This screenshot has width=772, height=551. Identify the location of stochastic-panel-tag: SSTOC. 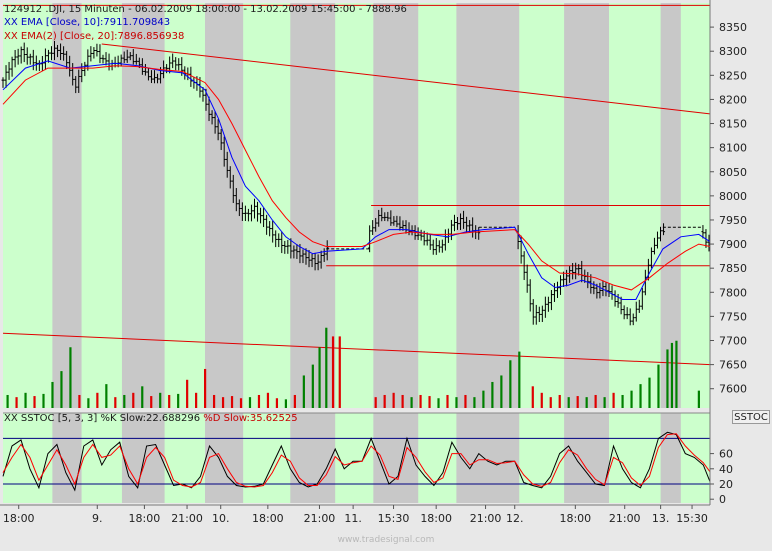
(751, 417).